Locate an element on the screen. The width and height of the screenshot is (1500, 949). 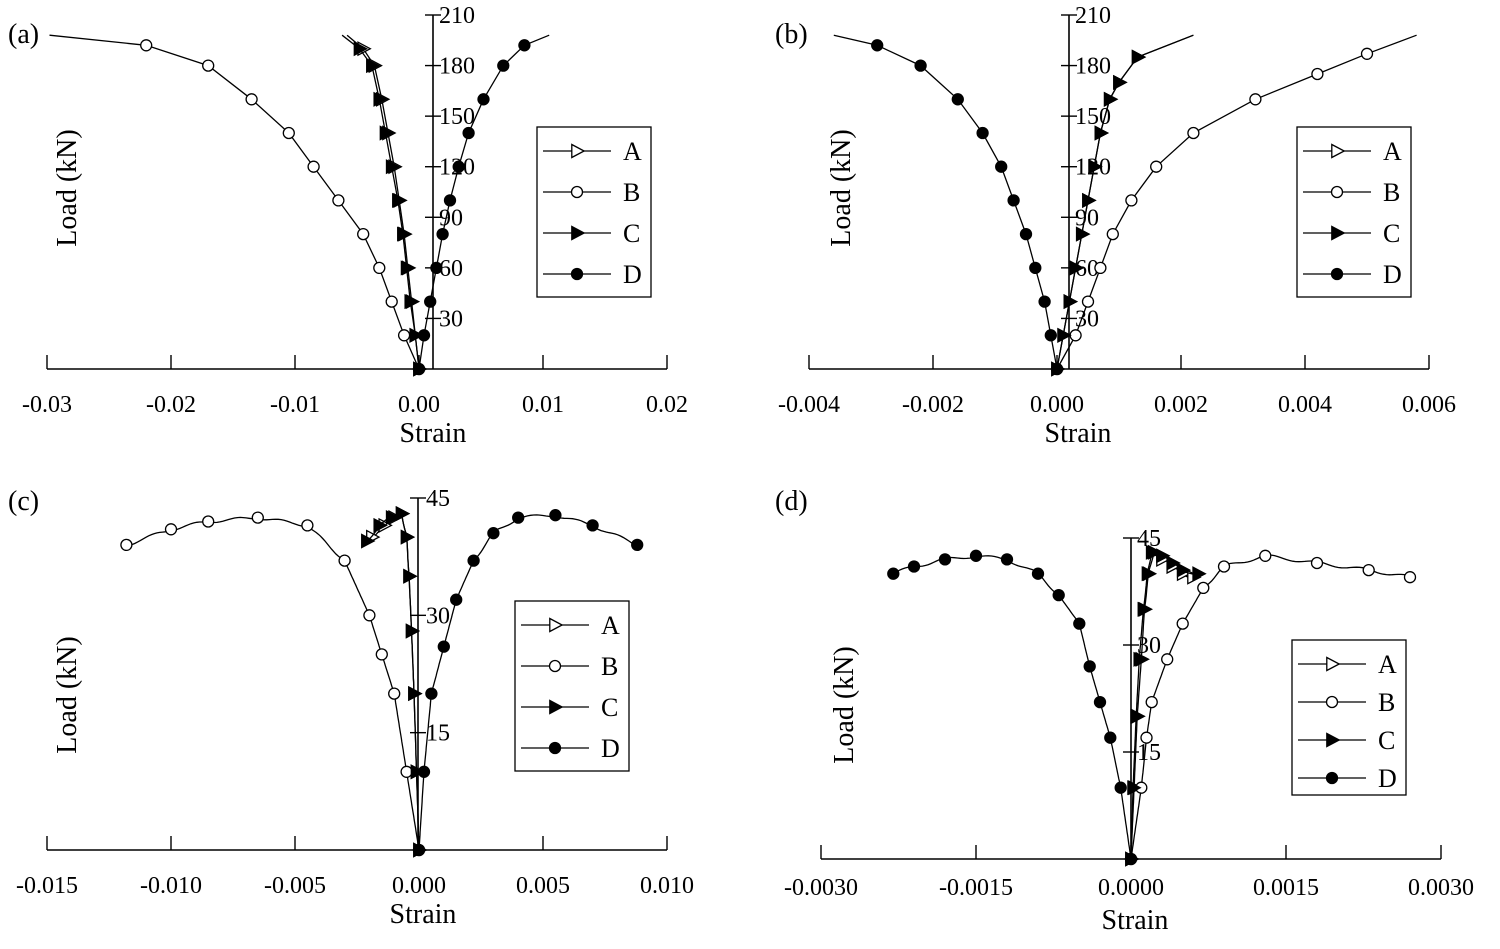
x-tick-label: -0.010 is located at coordinates (171, 886).